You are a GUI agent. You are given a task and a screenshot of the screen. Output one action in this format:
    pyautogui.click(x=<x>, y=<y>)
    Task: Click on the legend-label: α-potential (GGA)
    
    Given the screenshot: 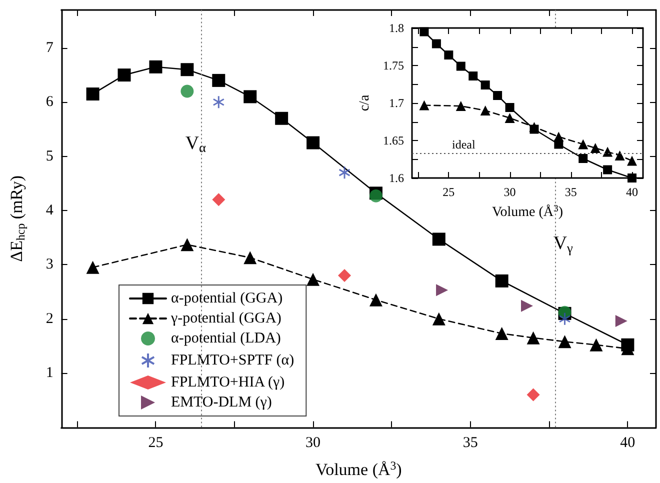 What is the action you would take?
    pyautogui.click(x=227, y=298)
    